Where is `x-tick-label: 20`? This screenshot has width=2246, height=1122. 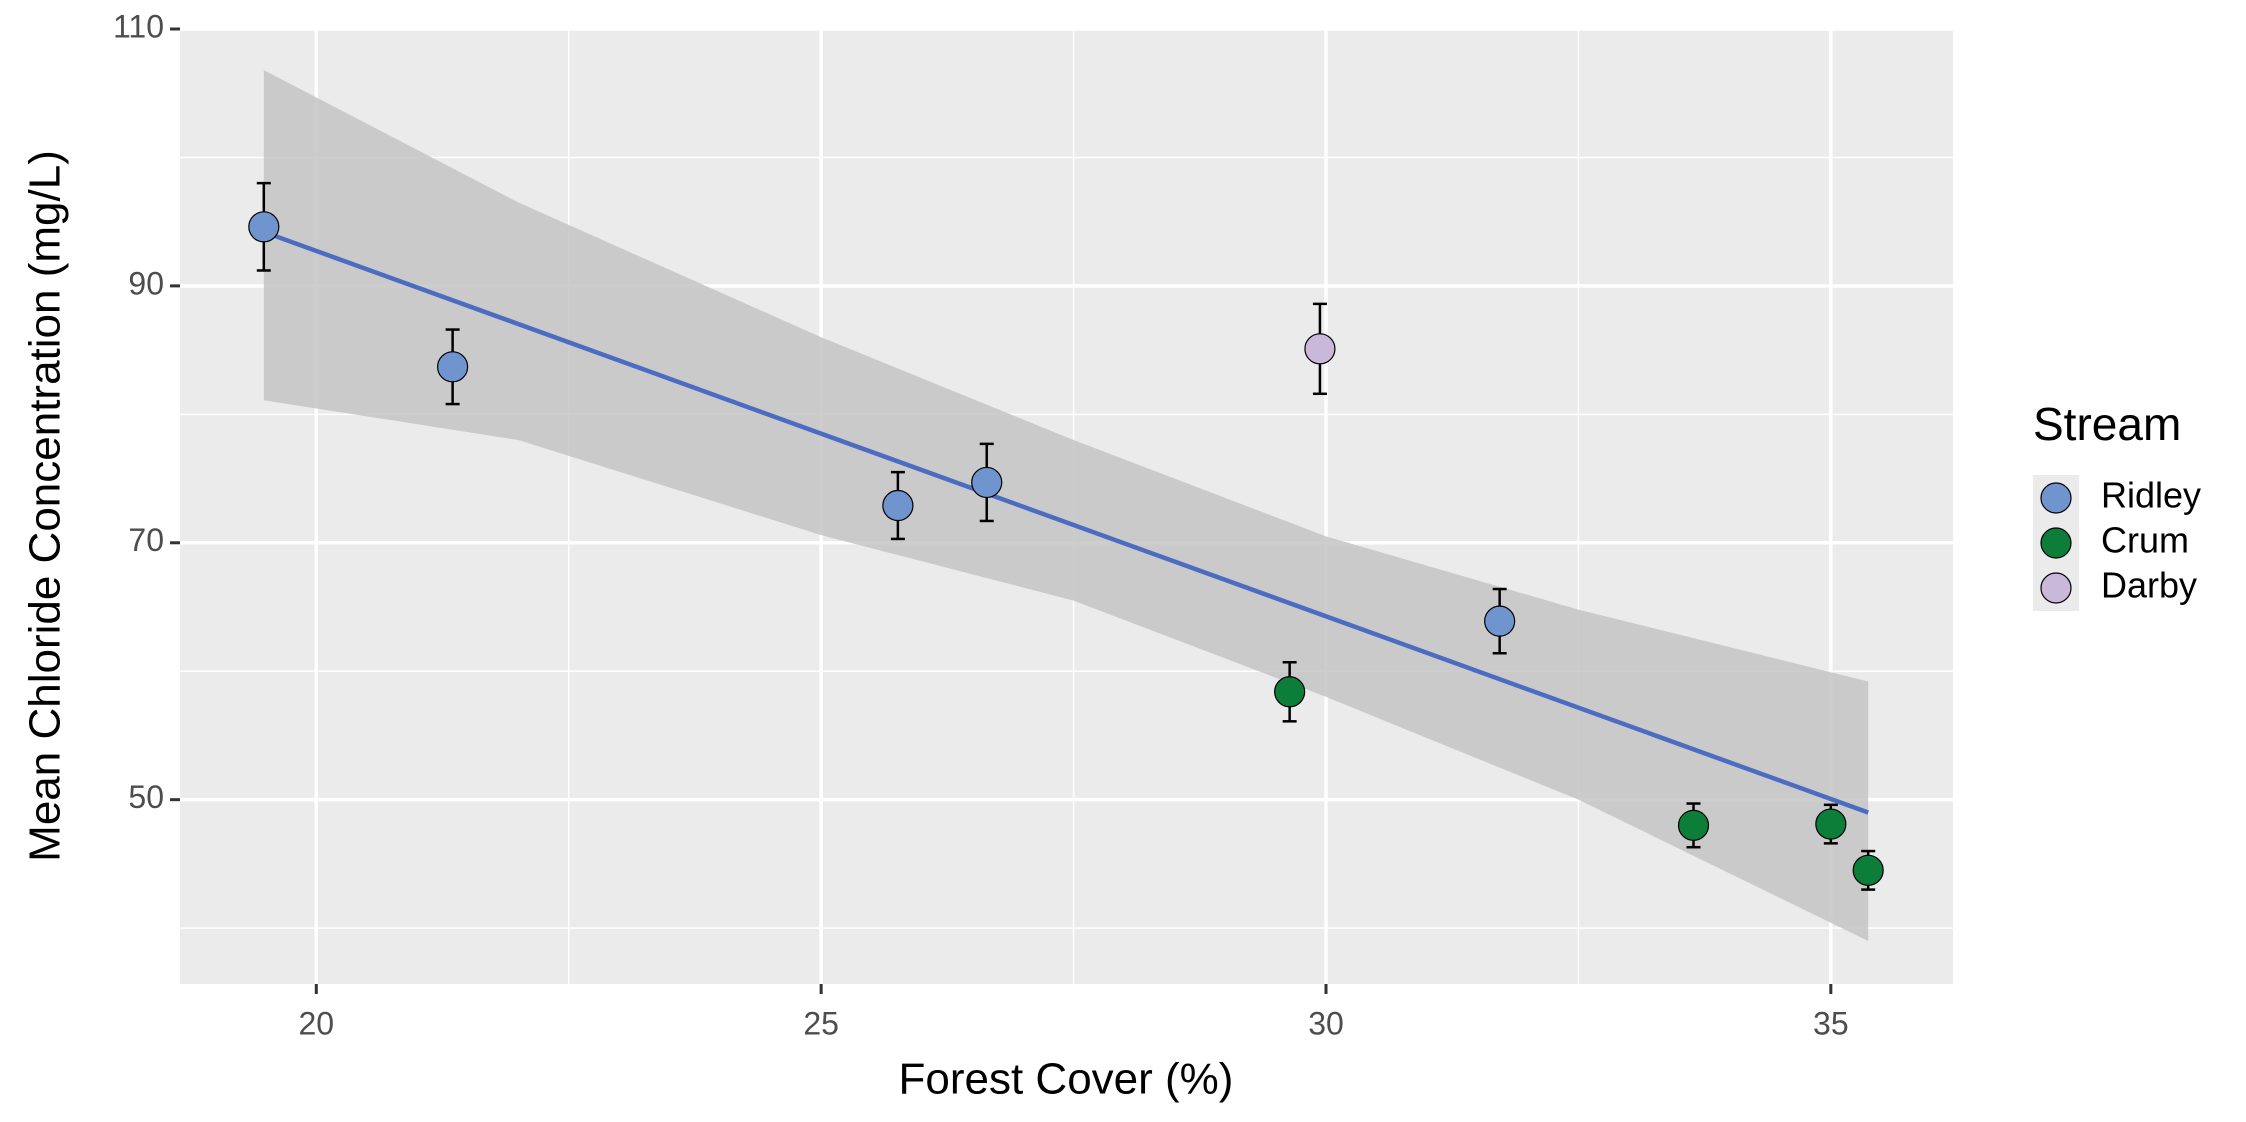 x-tick-label: 20 is located at coordinates (317, 1023).